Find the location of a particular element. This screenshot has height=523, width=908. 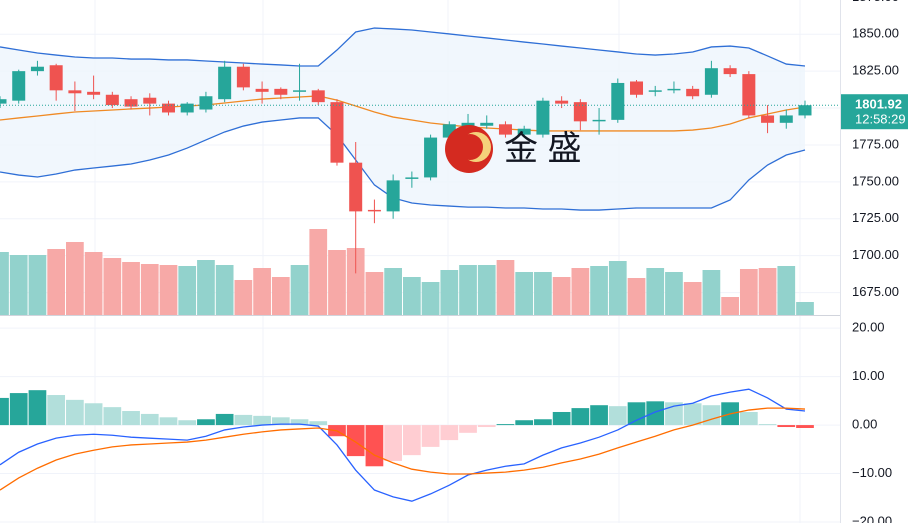

price-axis is located at coordinates (874, 261).